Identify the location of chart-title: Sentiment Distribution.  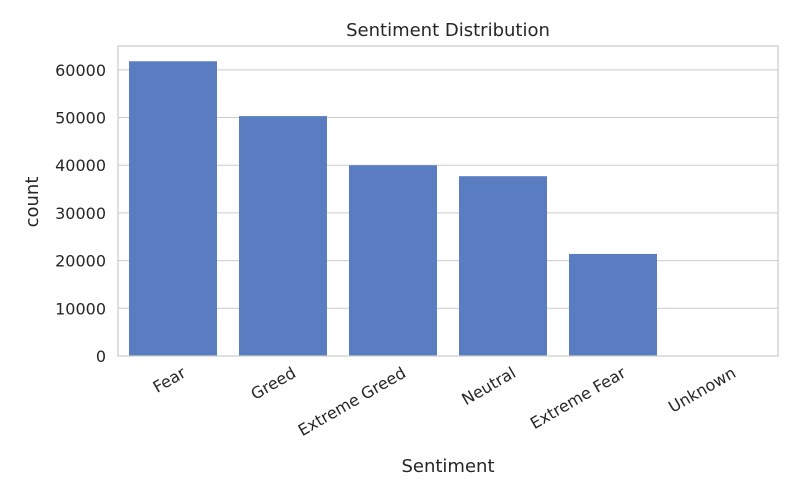
(448, 30).